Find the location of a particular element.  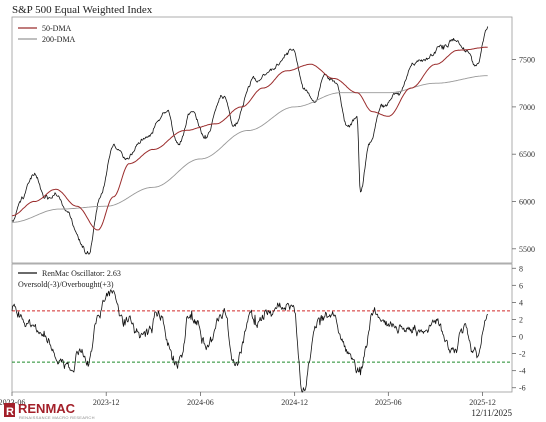

legend-label-200dma: 200-DMA is located at coordinates (59, 39).